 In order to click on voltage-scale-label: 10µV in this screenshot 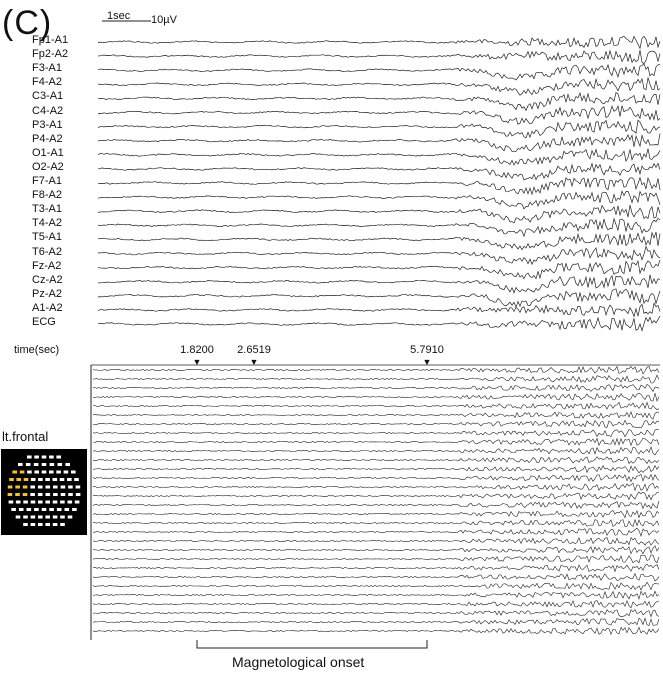, I will do `click(164, 20)`.